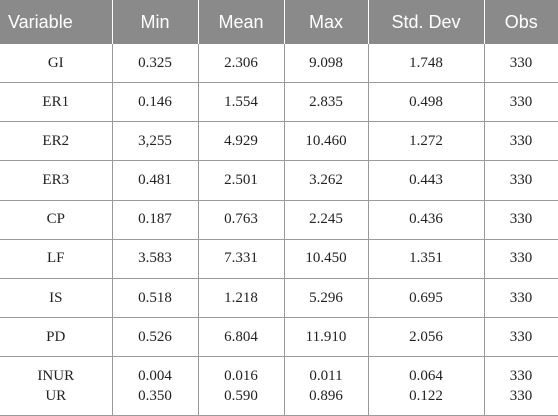  What do you see at coordinates (56, 337) in the screenshot?
I see `cell-variable: PD` at bounding box center [56, 337].